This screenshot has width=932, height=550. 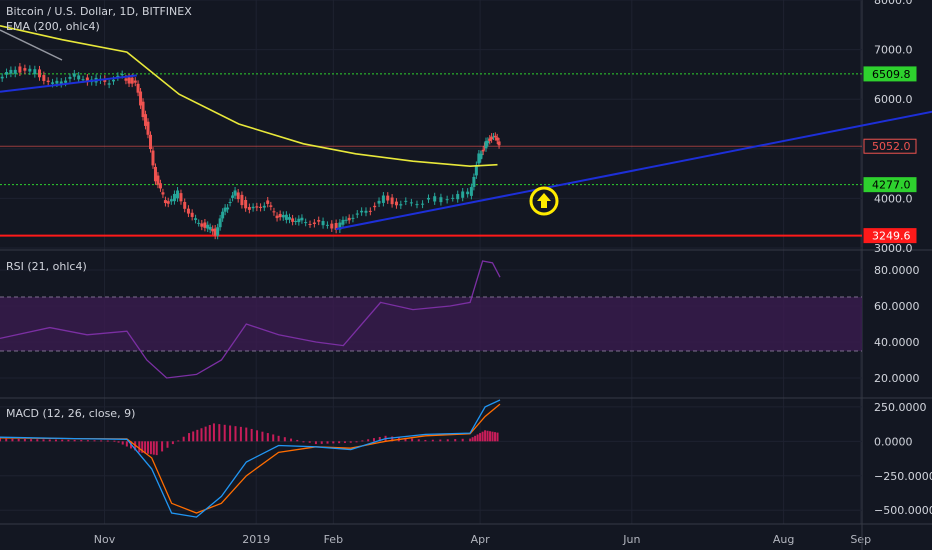 What do you see at coordinates (891, 74) in the screenshot?
I see `price-label-text: 6509.8` at bounding box center [891, 74].